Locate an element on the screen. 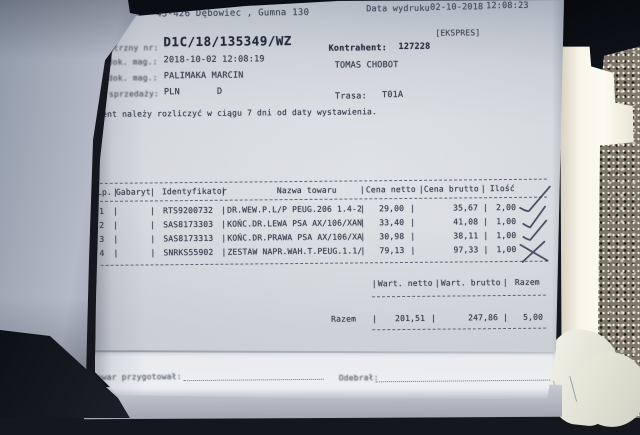  pen-check-mark-row2 is located at coordinates (534, 217).